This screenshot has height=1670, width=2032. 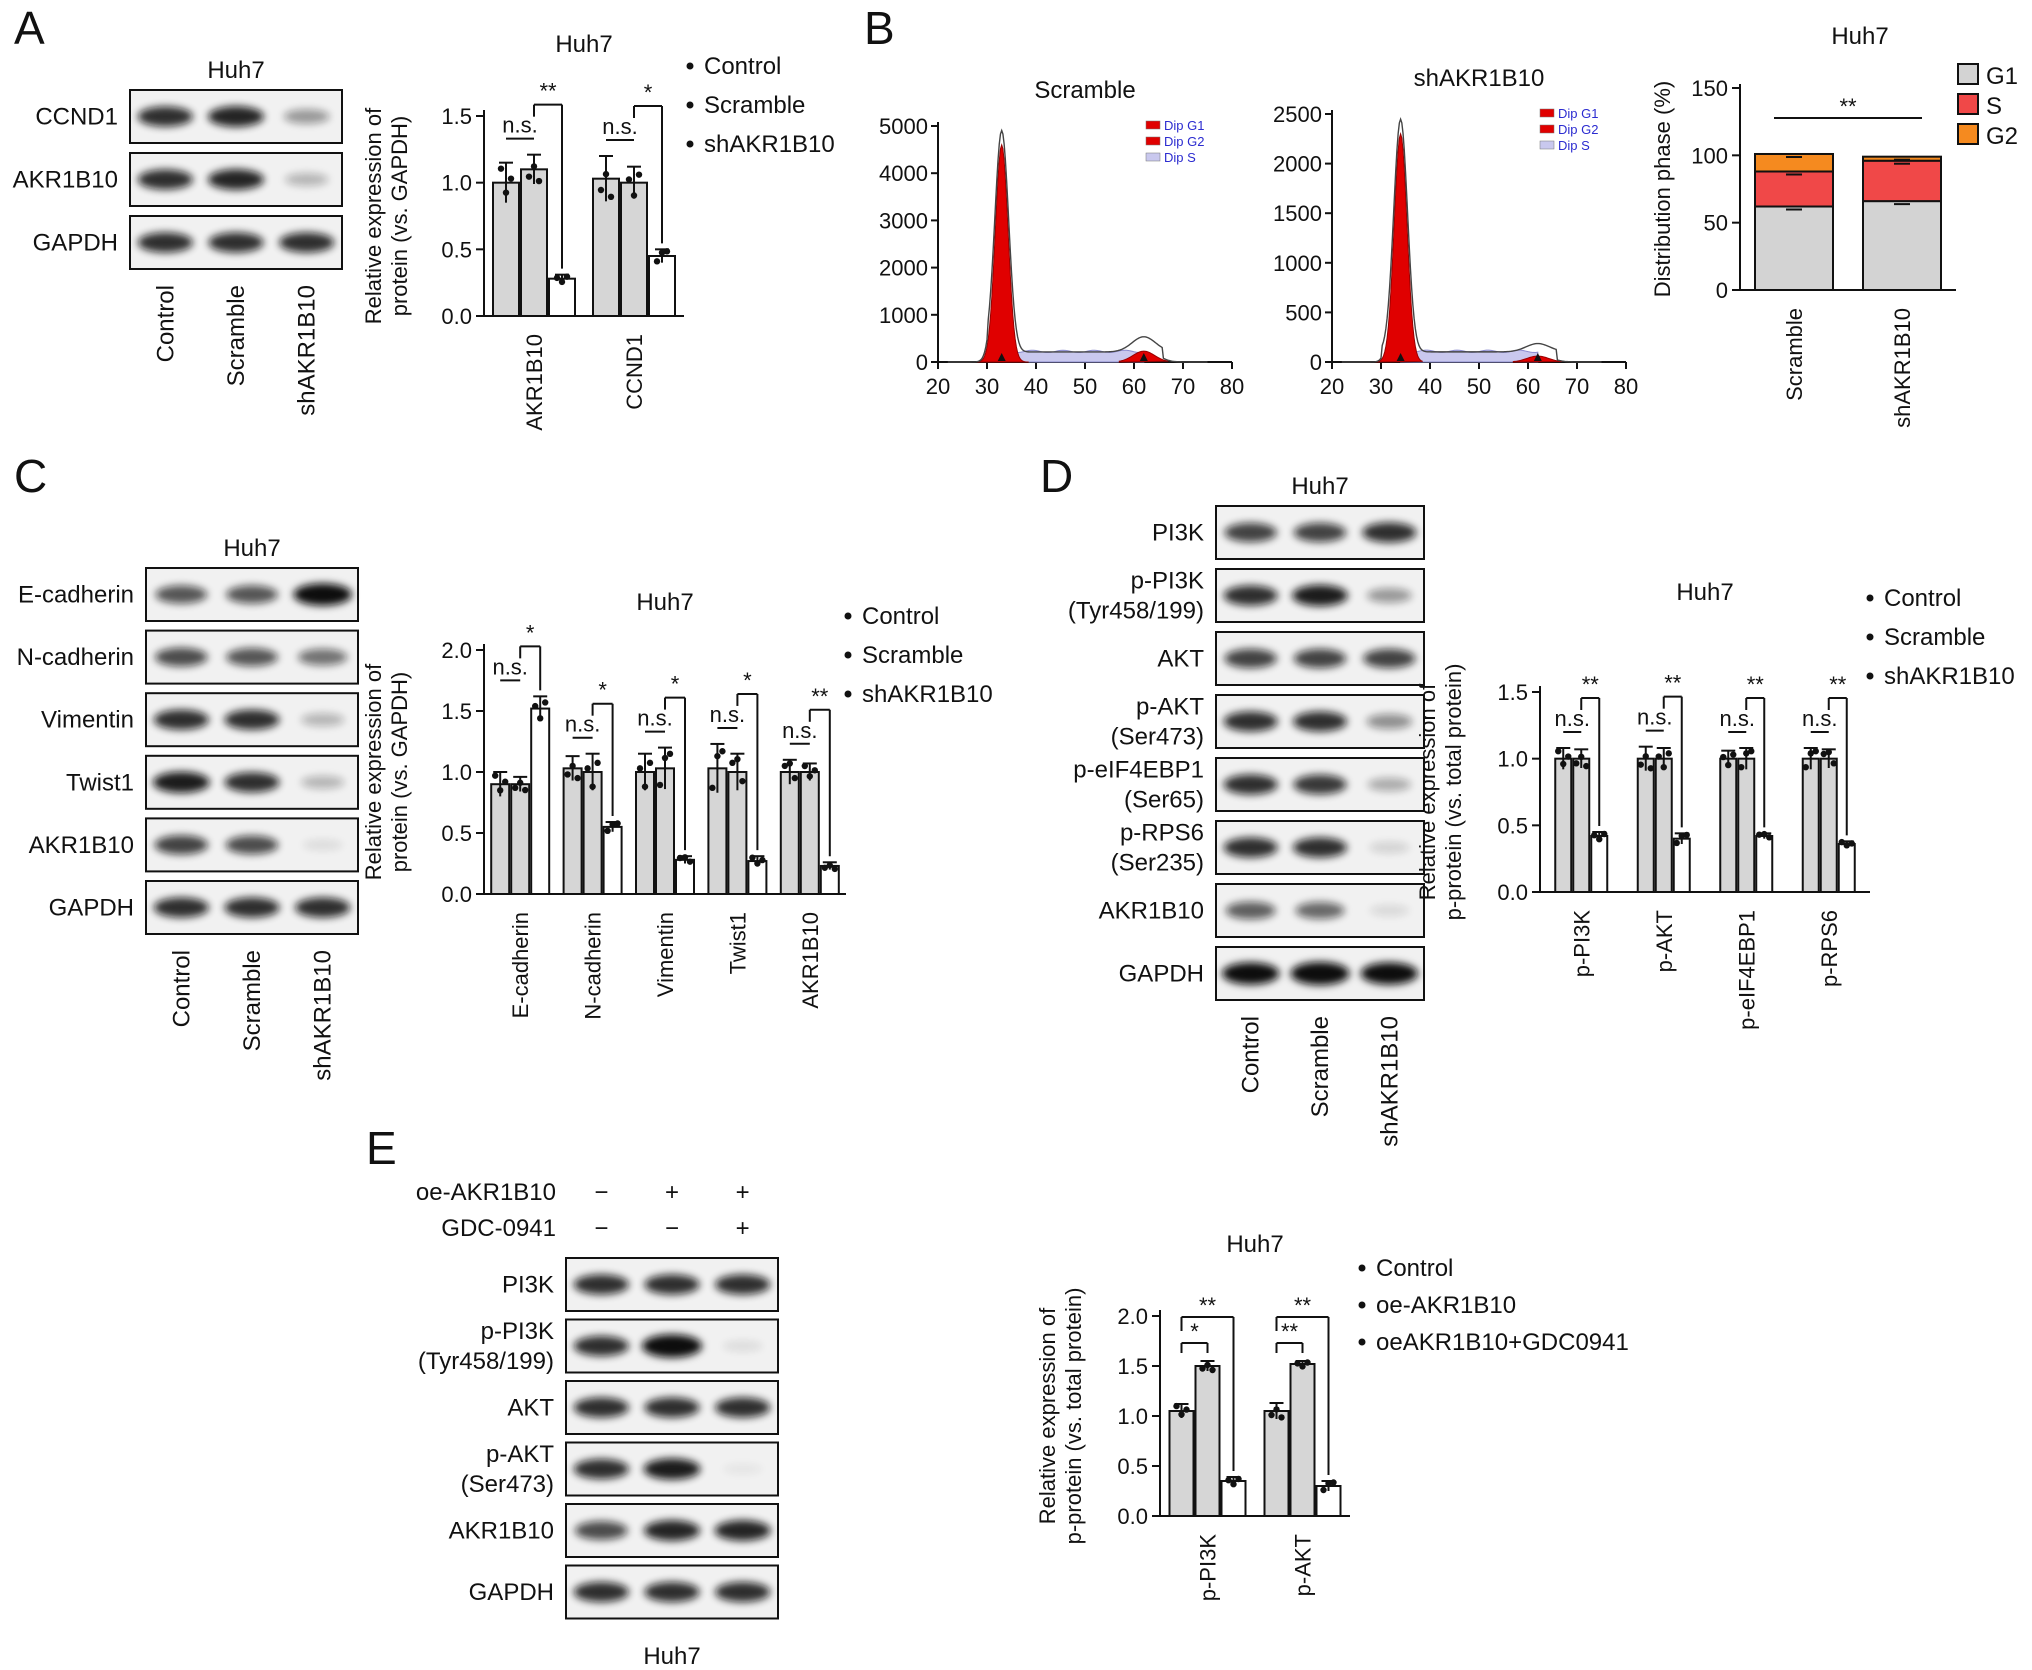 What do you see at coordinates (1493, 1305) in the screenshot?
I see `legend-E: Control oe-AKR1B10 oeAKR1B10+GDC0941` at bounding box center [1493, 1305].